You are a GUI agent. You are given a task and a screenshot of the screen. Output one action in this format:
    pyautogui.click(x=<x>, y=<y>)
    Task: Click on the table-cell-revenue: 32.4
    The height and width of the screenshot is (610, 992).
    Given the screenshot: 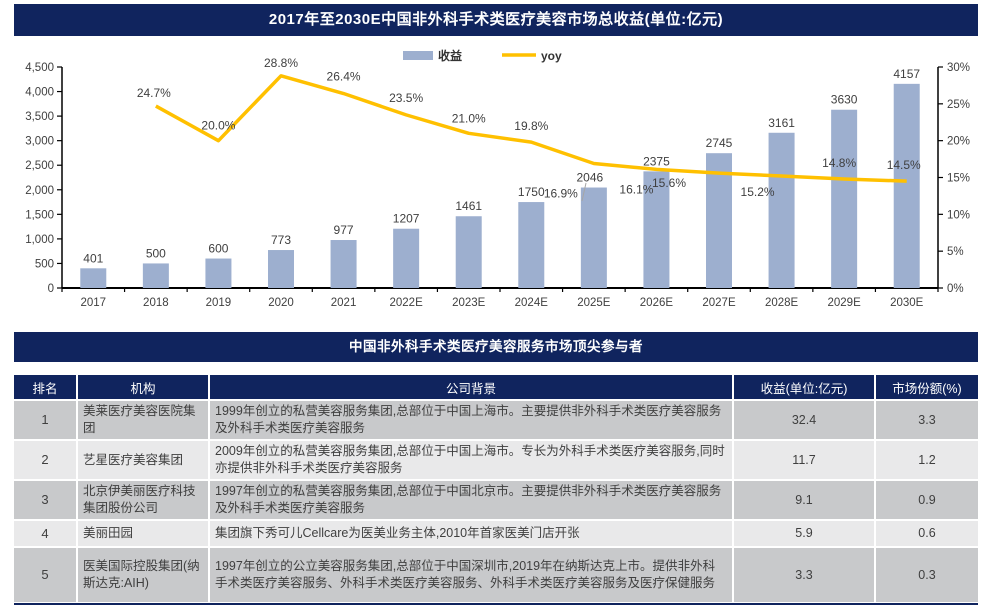 What is the action you would take?
    pyautogui.click(x=804, y=420)
    